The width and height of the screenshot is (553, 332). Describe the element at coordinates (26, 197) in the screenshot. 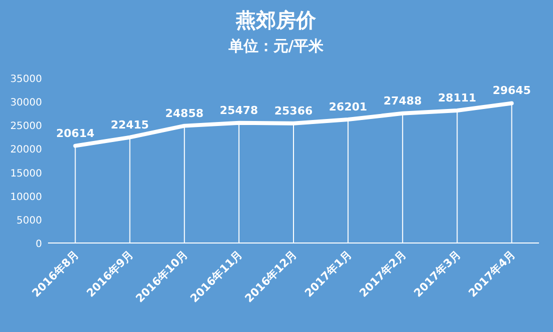

I see `y-tick-label: 10000` at that location.